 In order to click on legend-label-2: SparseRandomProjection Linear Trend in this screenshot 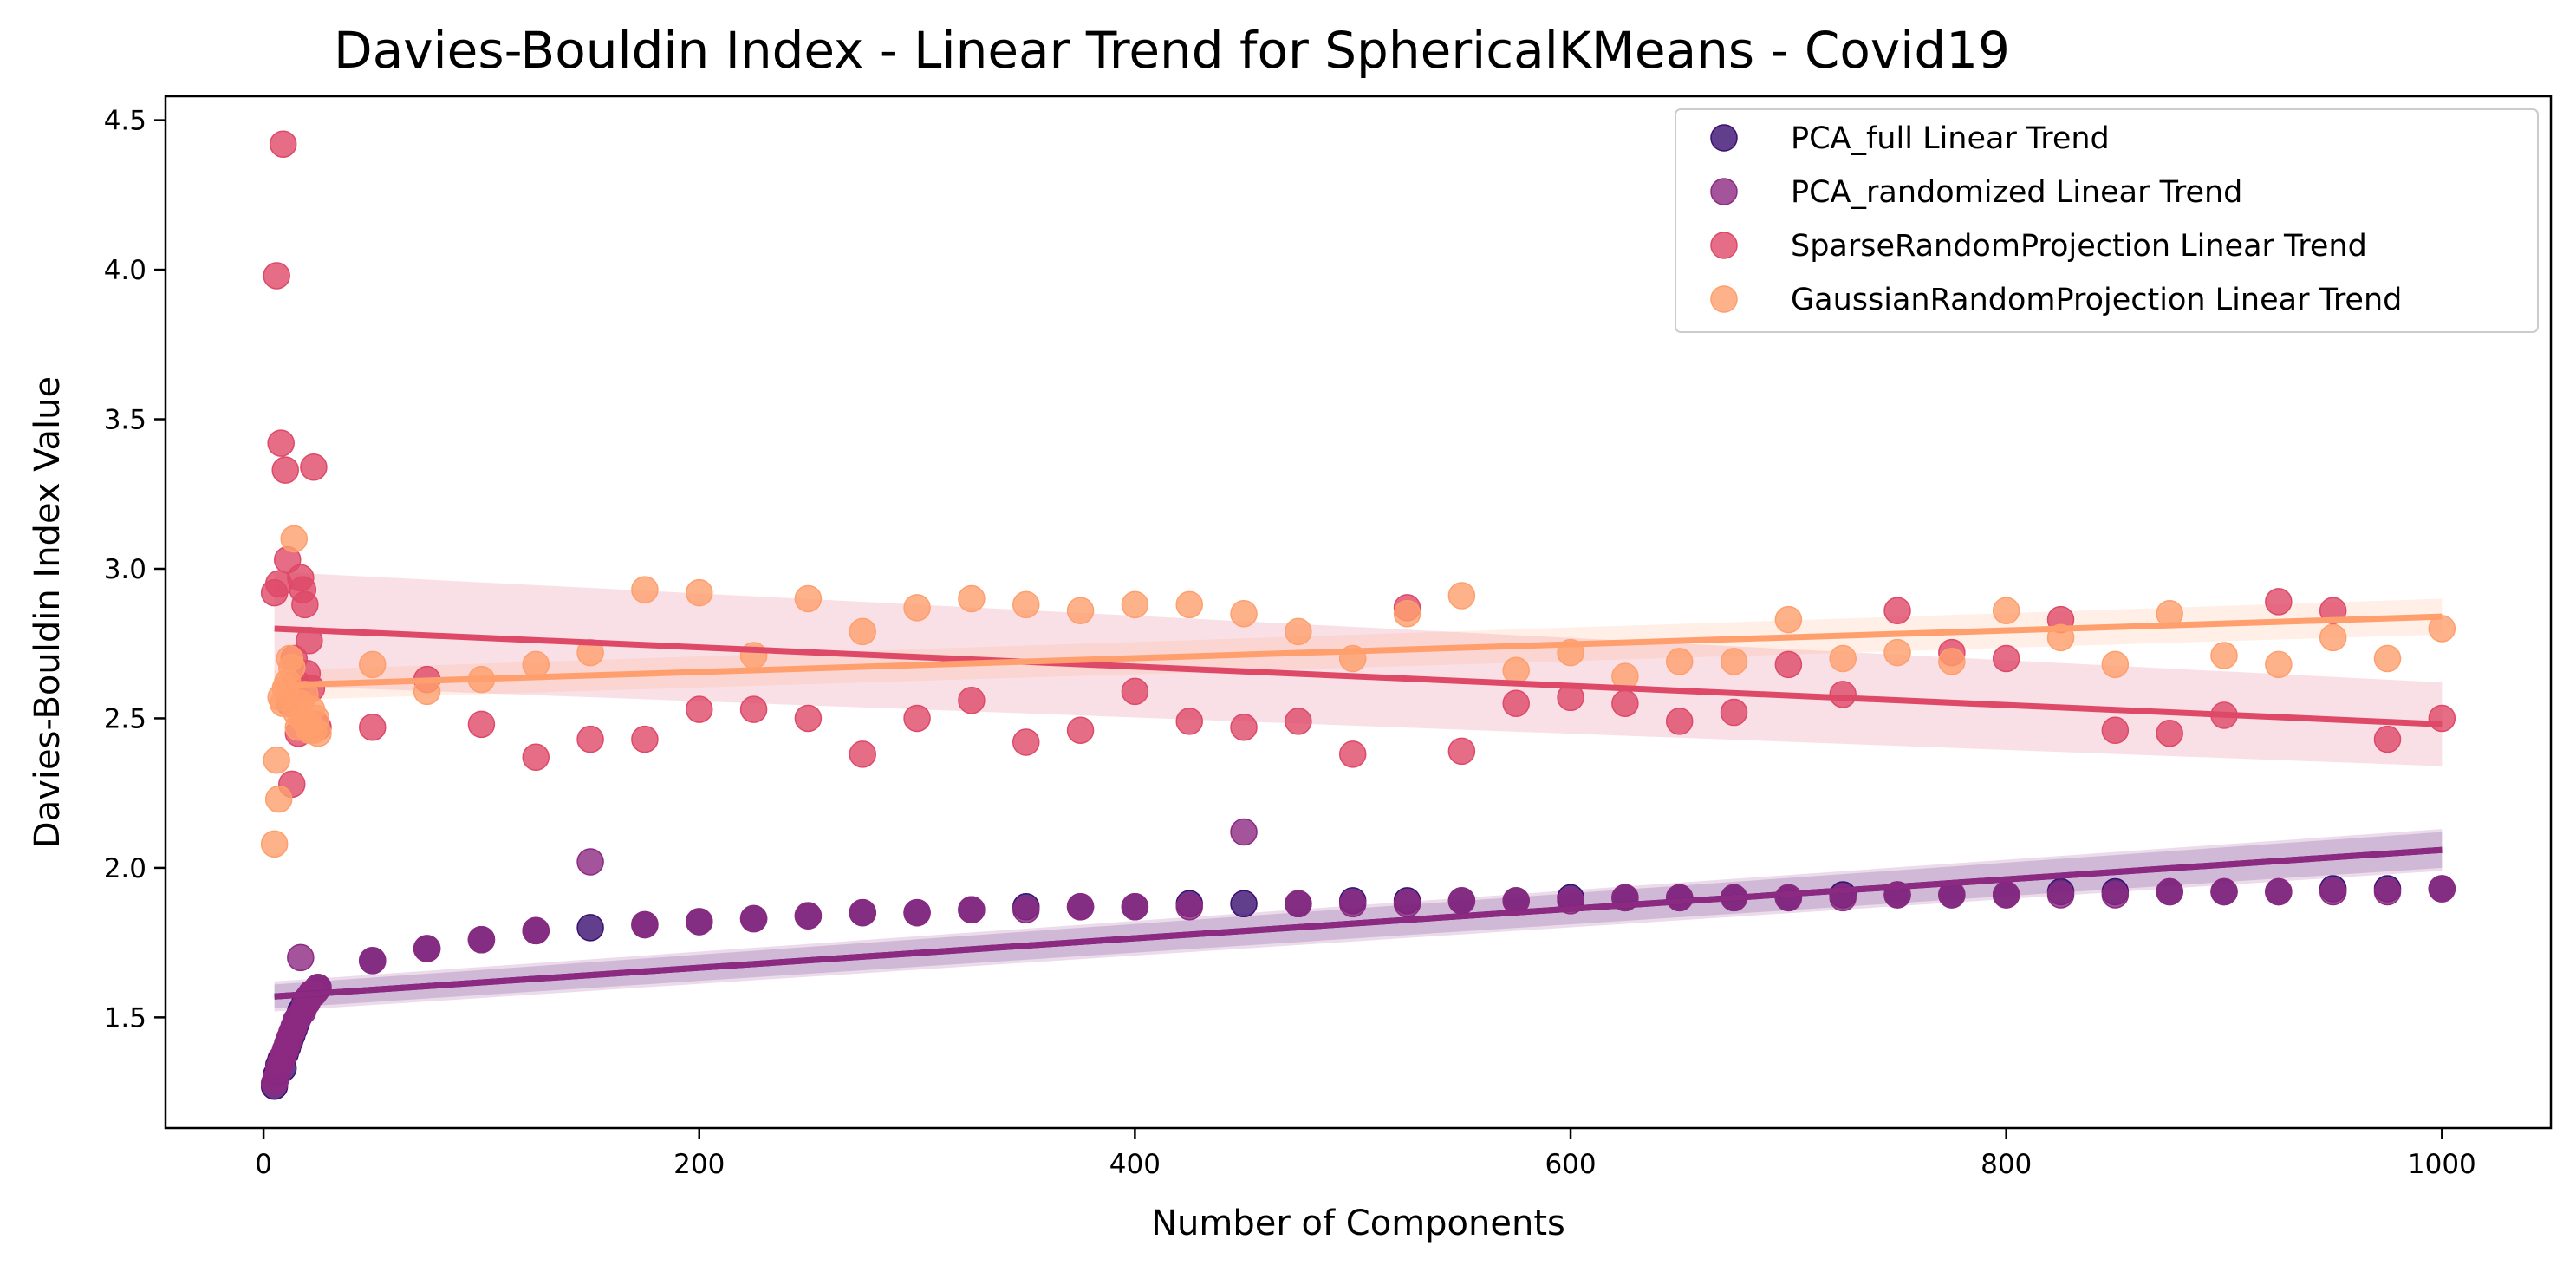, I will do `click(2079, 246)`.